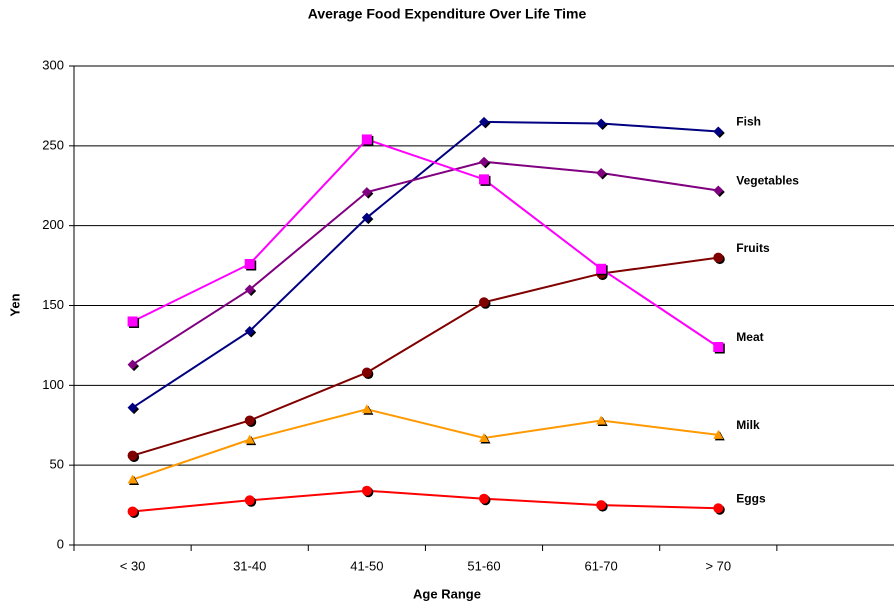 The width and height of the screenshot is (894, 611). What do you see at coordinates (53, 224) in the screenshot?
I see `y-tick-label: 200` at bounding box center [53, 224].